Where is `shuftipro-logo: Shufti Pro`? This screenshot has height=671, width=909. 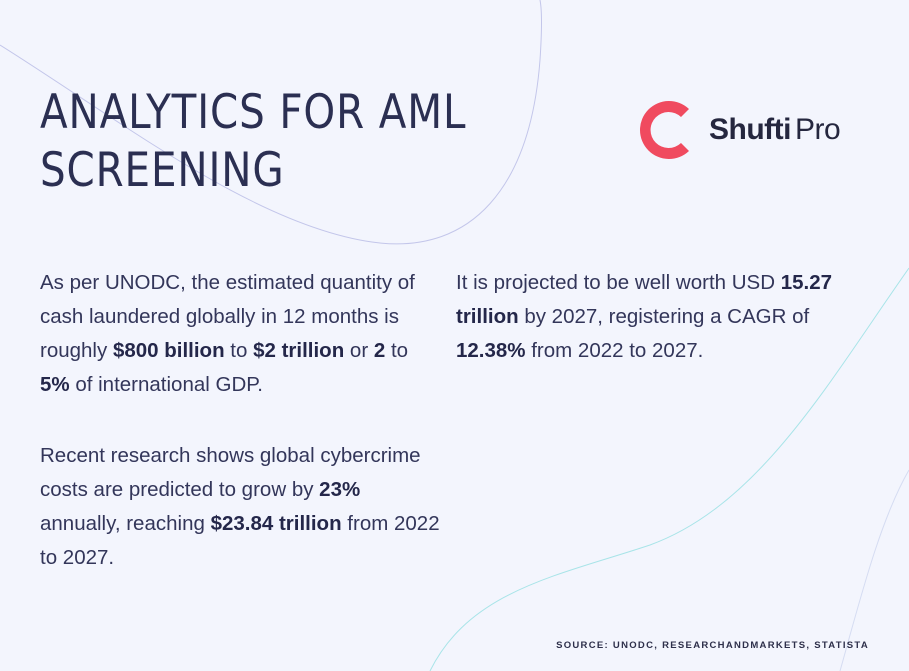 shuftipro-logo: Shufti Pro is located at coordinates (740, 130).